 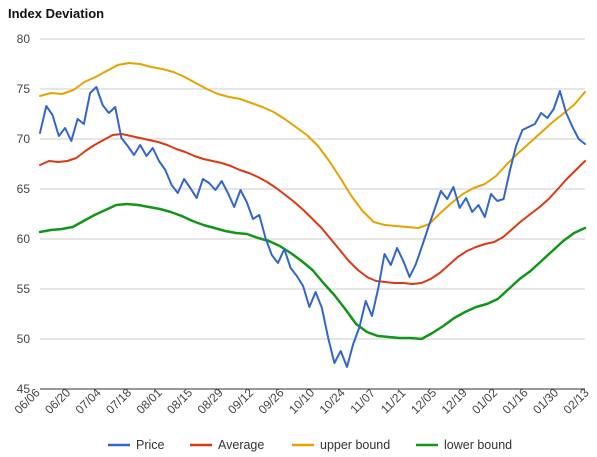 What do you see at coordinates (332, 400) in the screenshot?
I see `x-tick-label: 10/24` at bounding box center [332, 400].